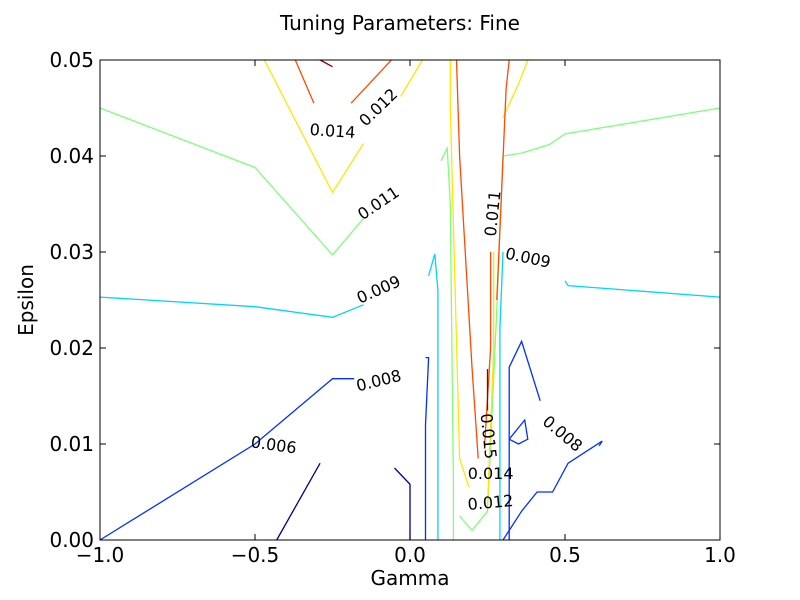 The image size is (800, 600). Describe the element at coordinates (71, 348) in the screenshot. I see `y-tick-label: 0.02` at that location.